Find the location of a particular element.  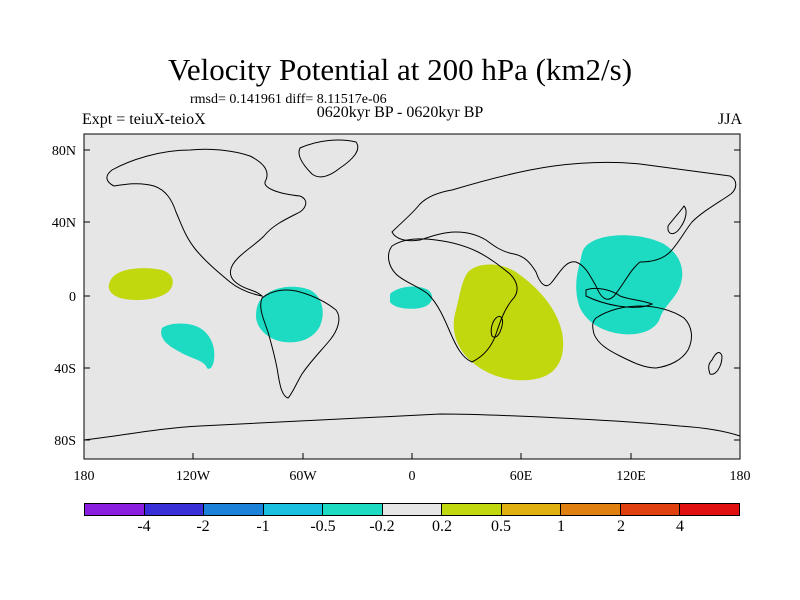

colorbar-label: -2 is located at coordinates (203, 526).